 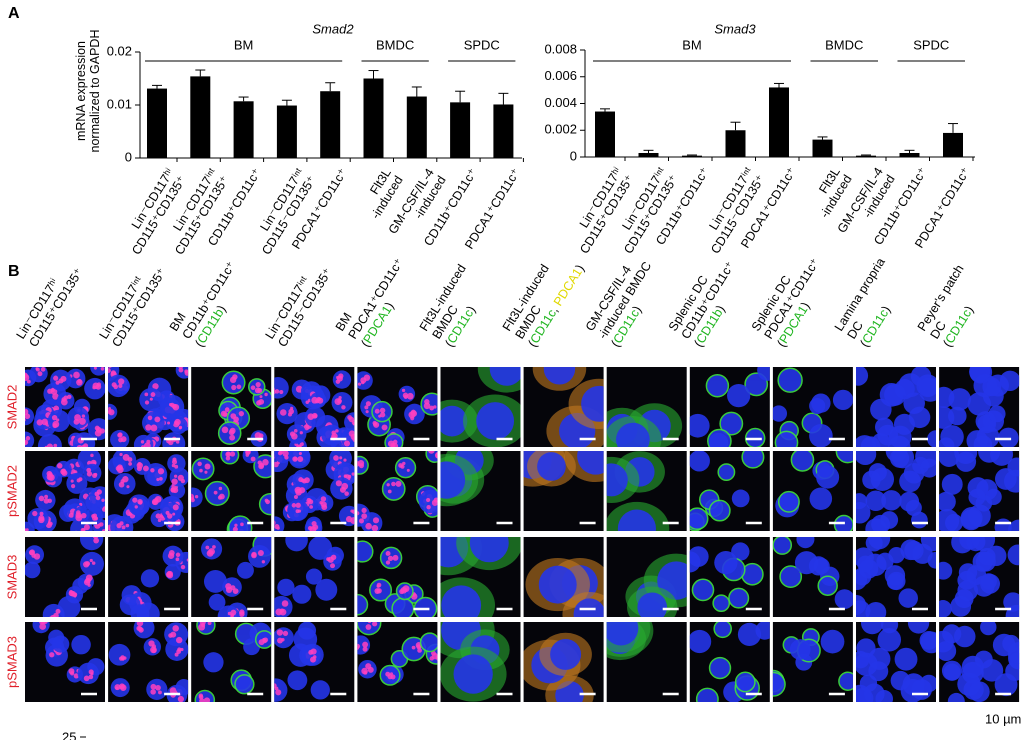 What do you see at coordinates (560, 48) in the screenshot?
I see `y-tick-label: 0.008` at bounding box center [560, 48].